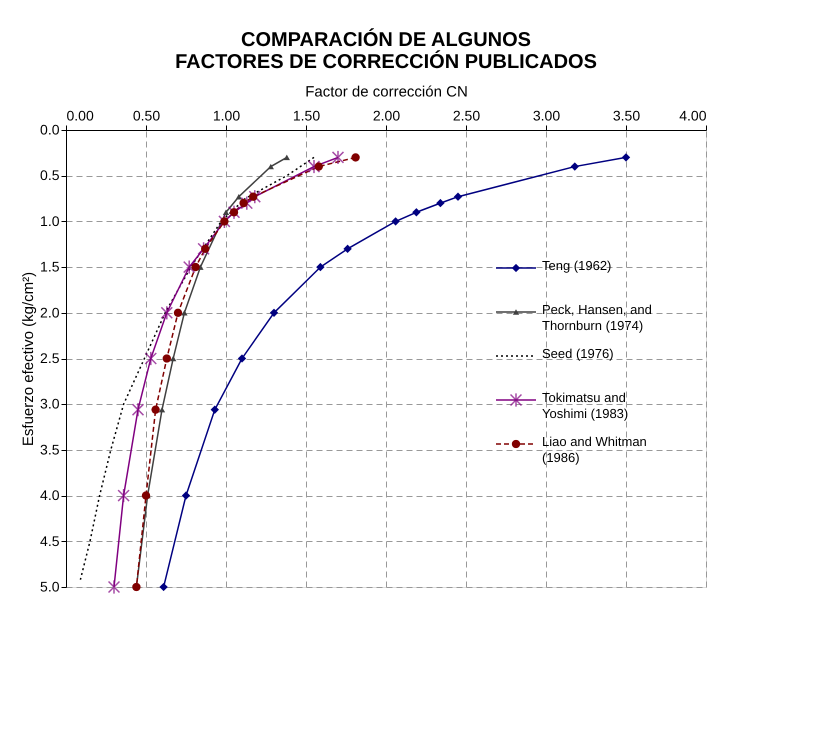 The height and width of the screenshot is (734, 839). I want to click on y-tick-label: 3.5, so click(50, 449).